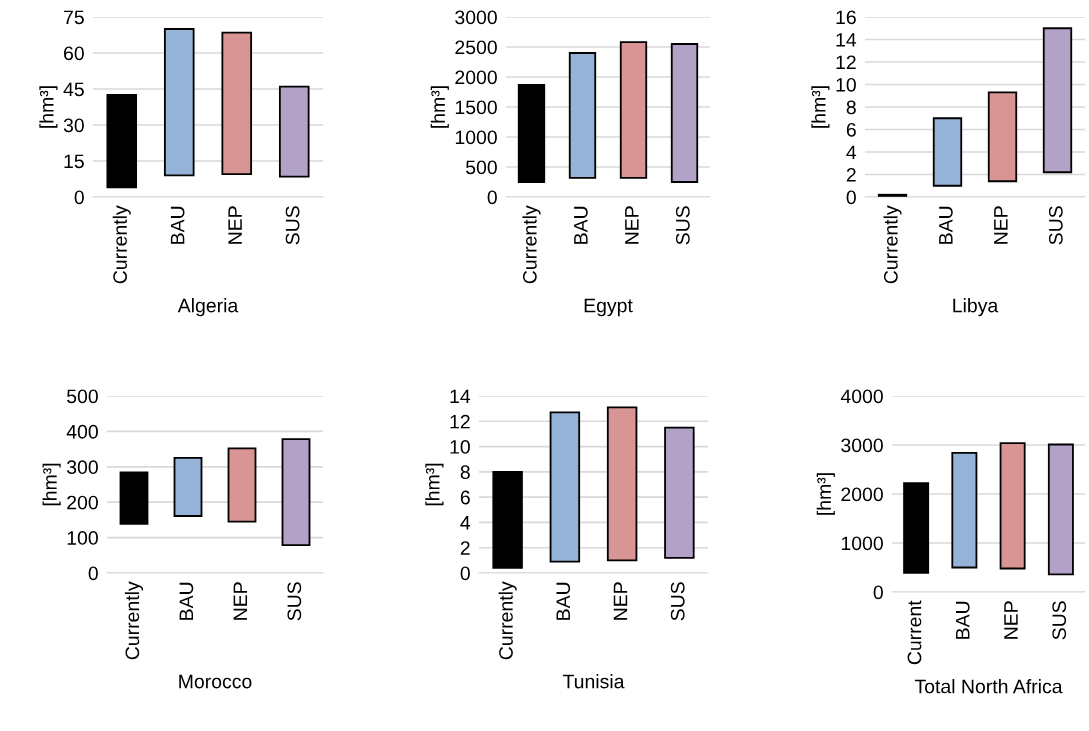 This screenshot has height=731, width=1089. I want to click on x-axis-title: Total North Africa, so click(988, 686).